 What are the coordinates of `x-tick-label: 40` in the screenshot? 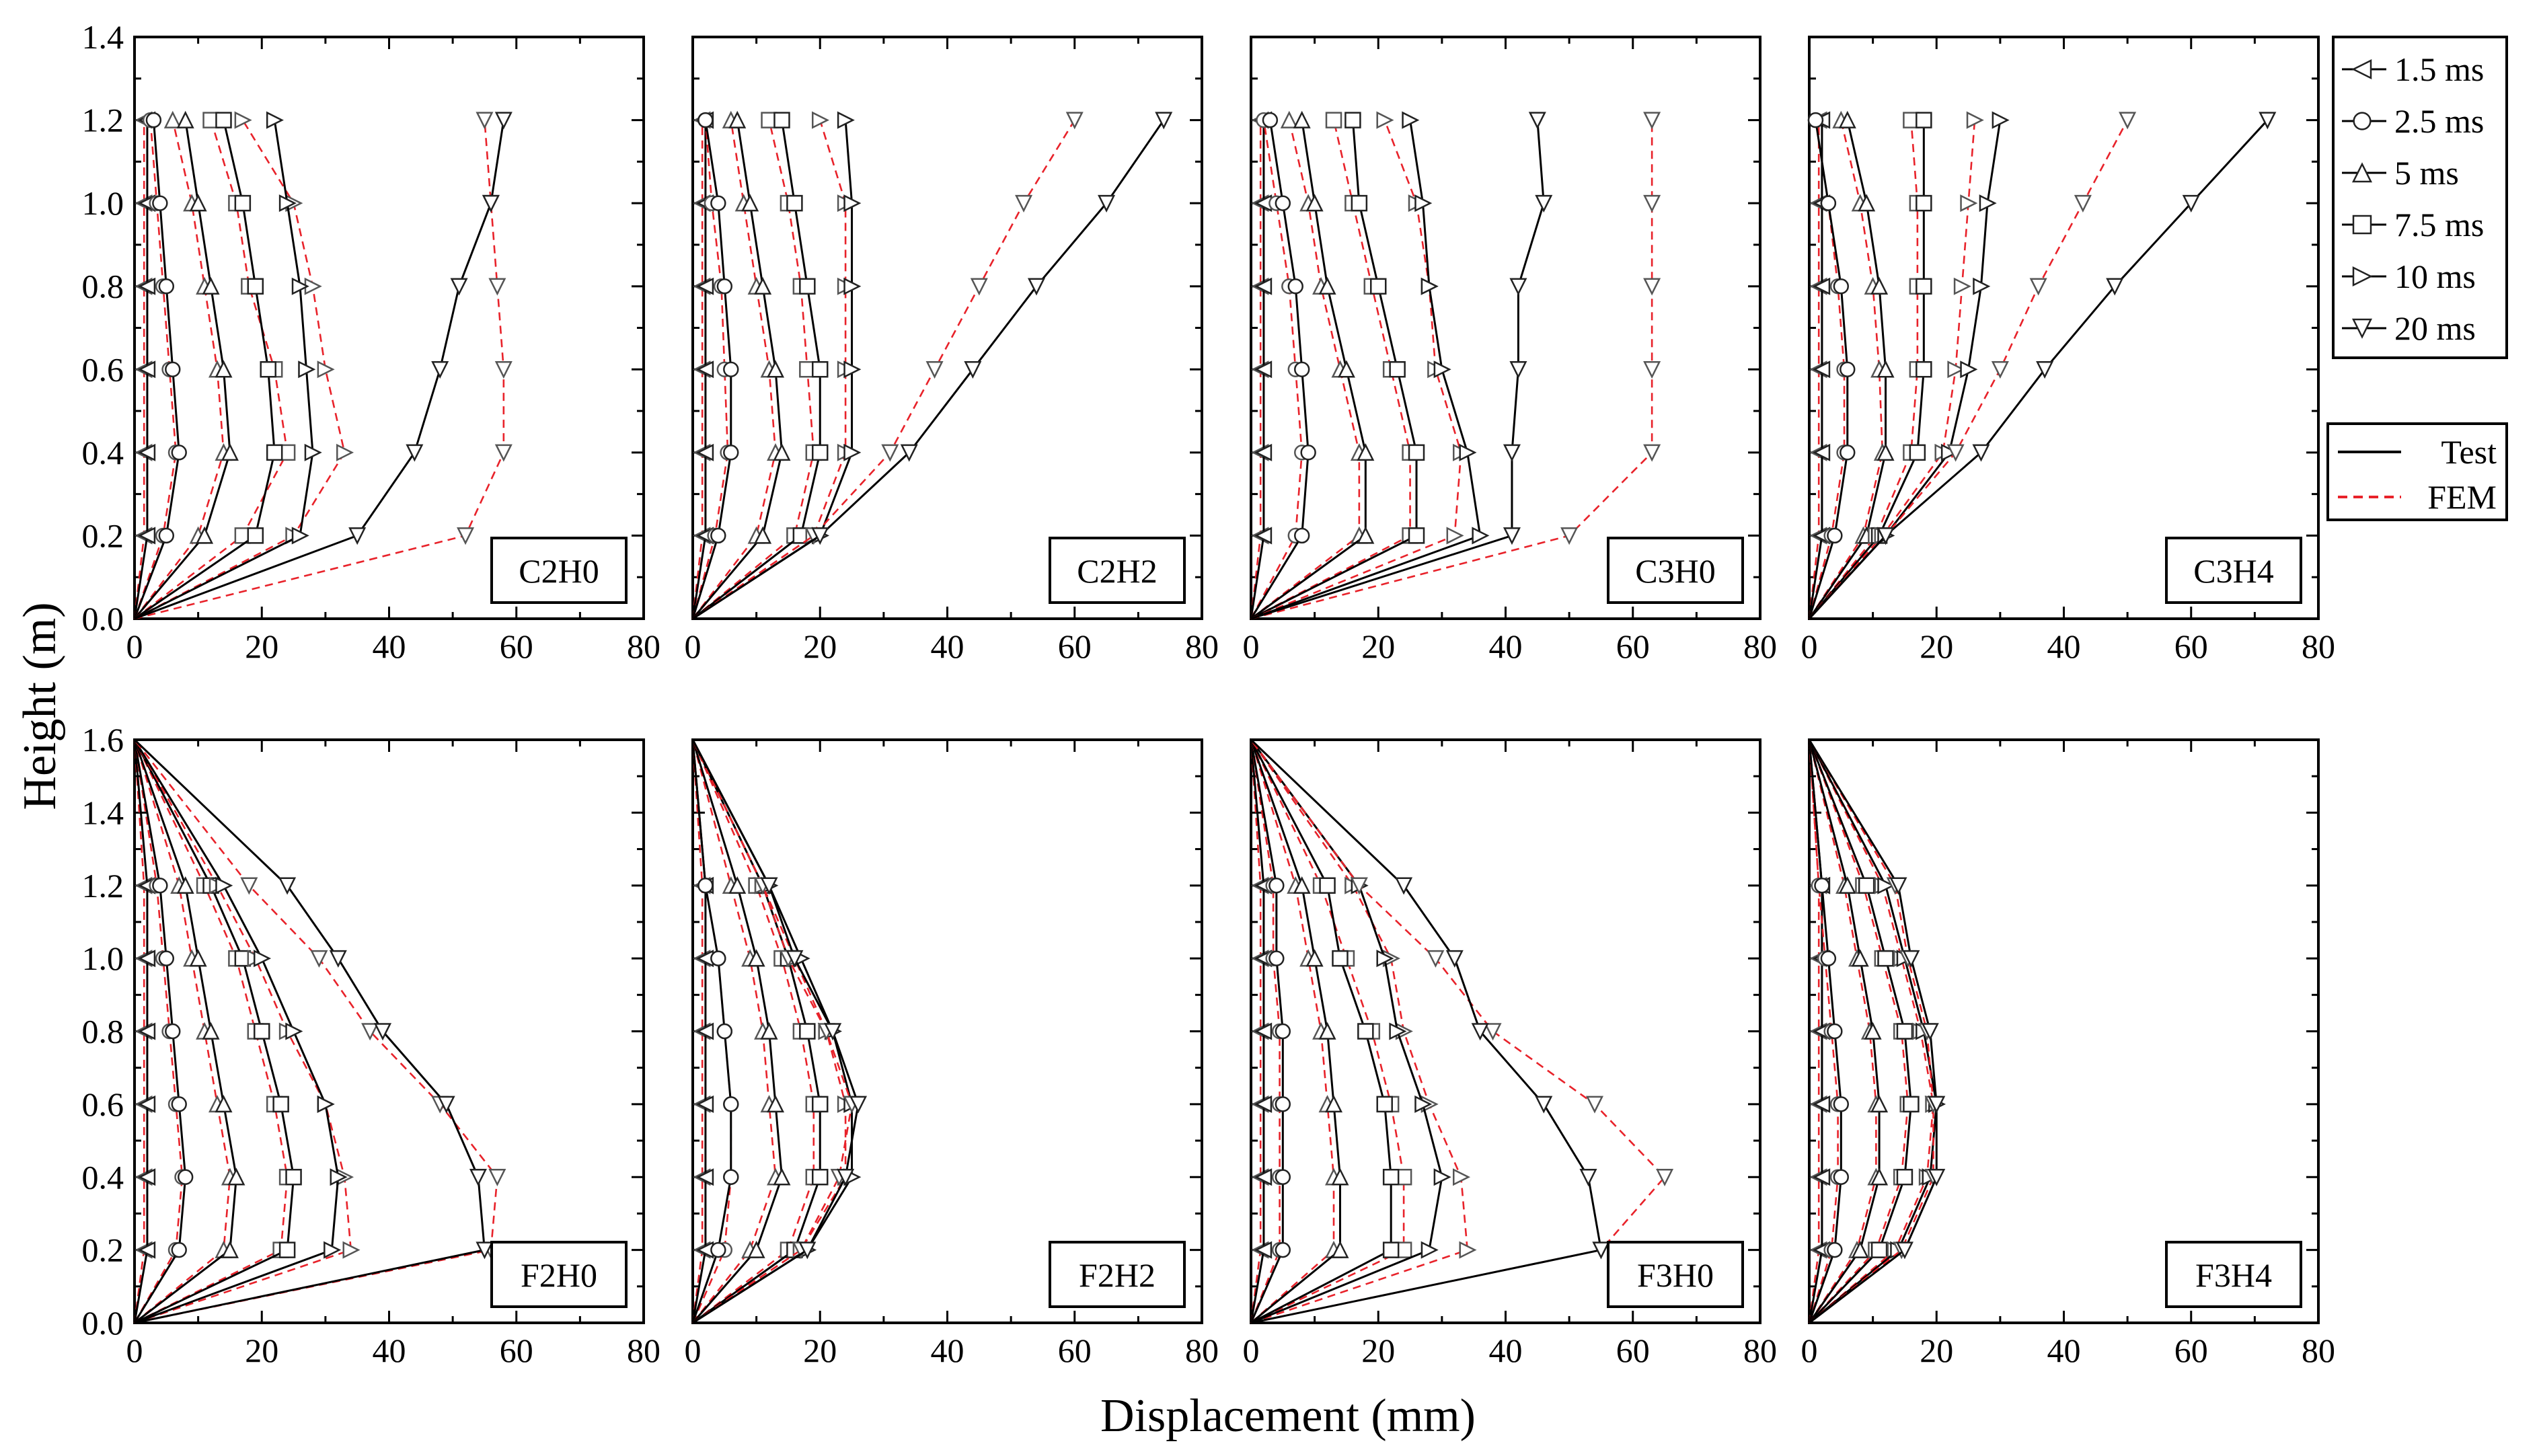 It's located at (389, 1350).